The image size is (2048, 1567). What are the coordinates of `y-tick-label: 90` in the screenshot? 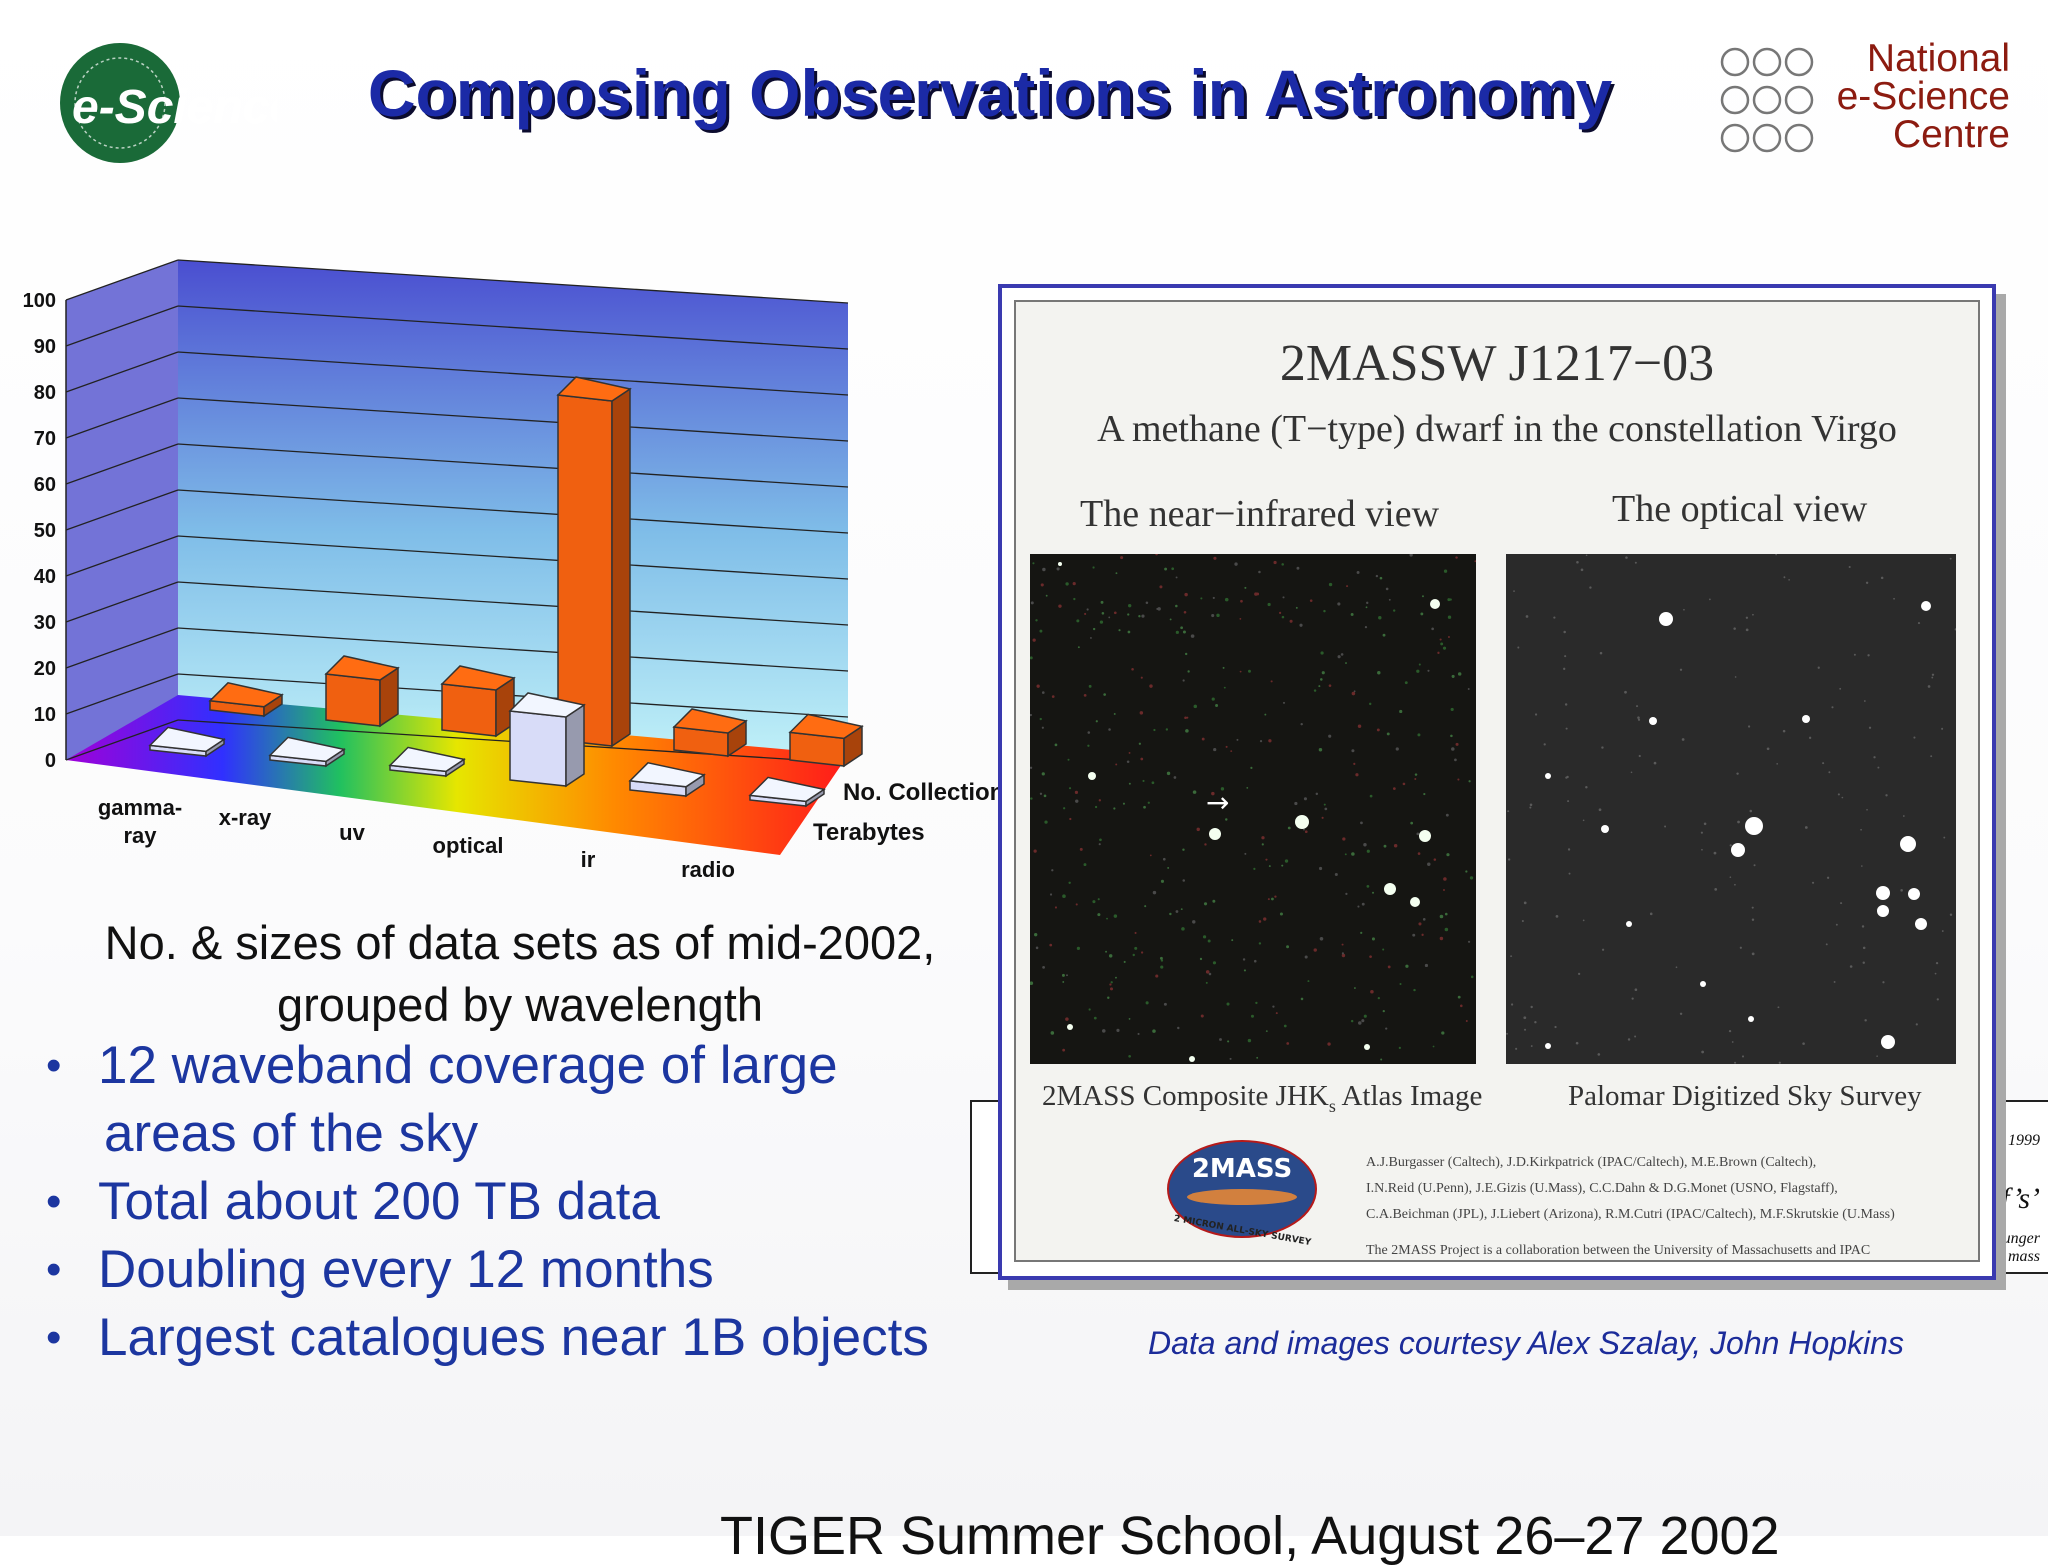 It's located at (45, 347).